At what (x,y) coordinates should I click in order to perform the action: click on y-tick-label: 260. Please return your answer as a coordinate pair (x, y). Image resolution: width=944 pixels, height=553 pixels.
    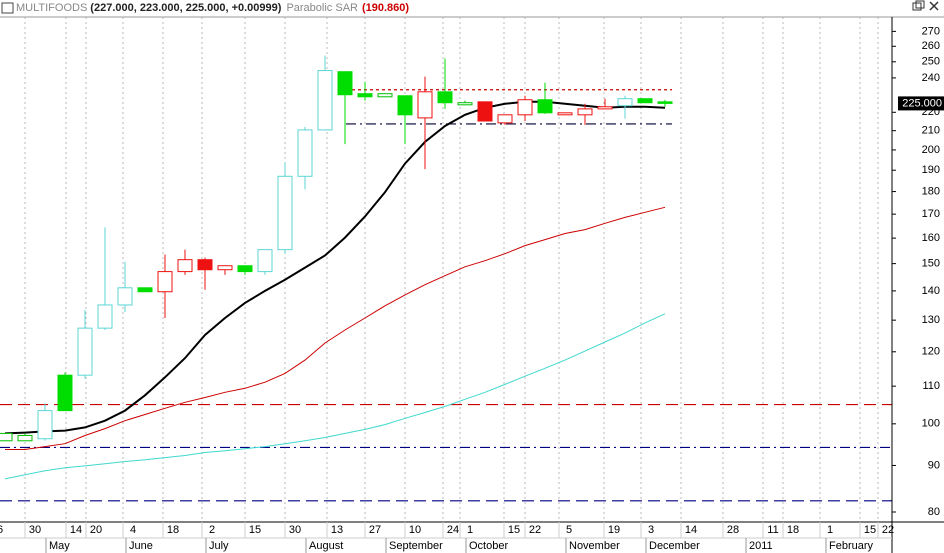
    Looking at the image, I should click on (931, 46).